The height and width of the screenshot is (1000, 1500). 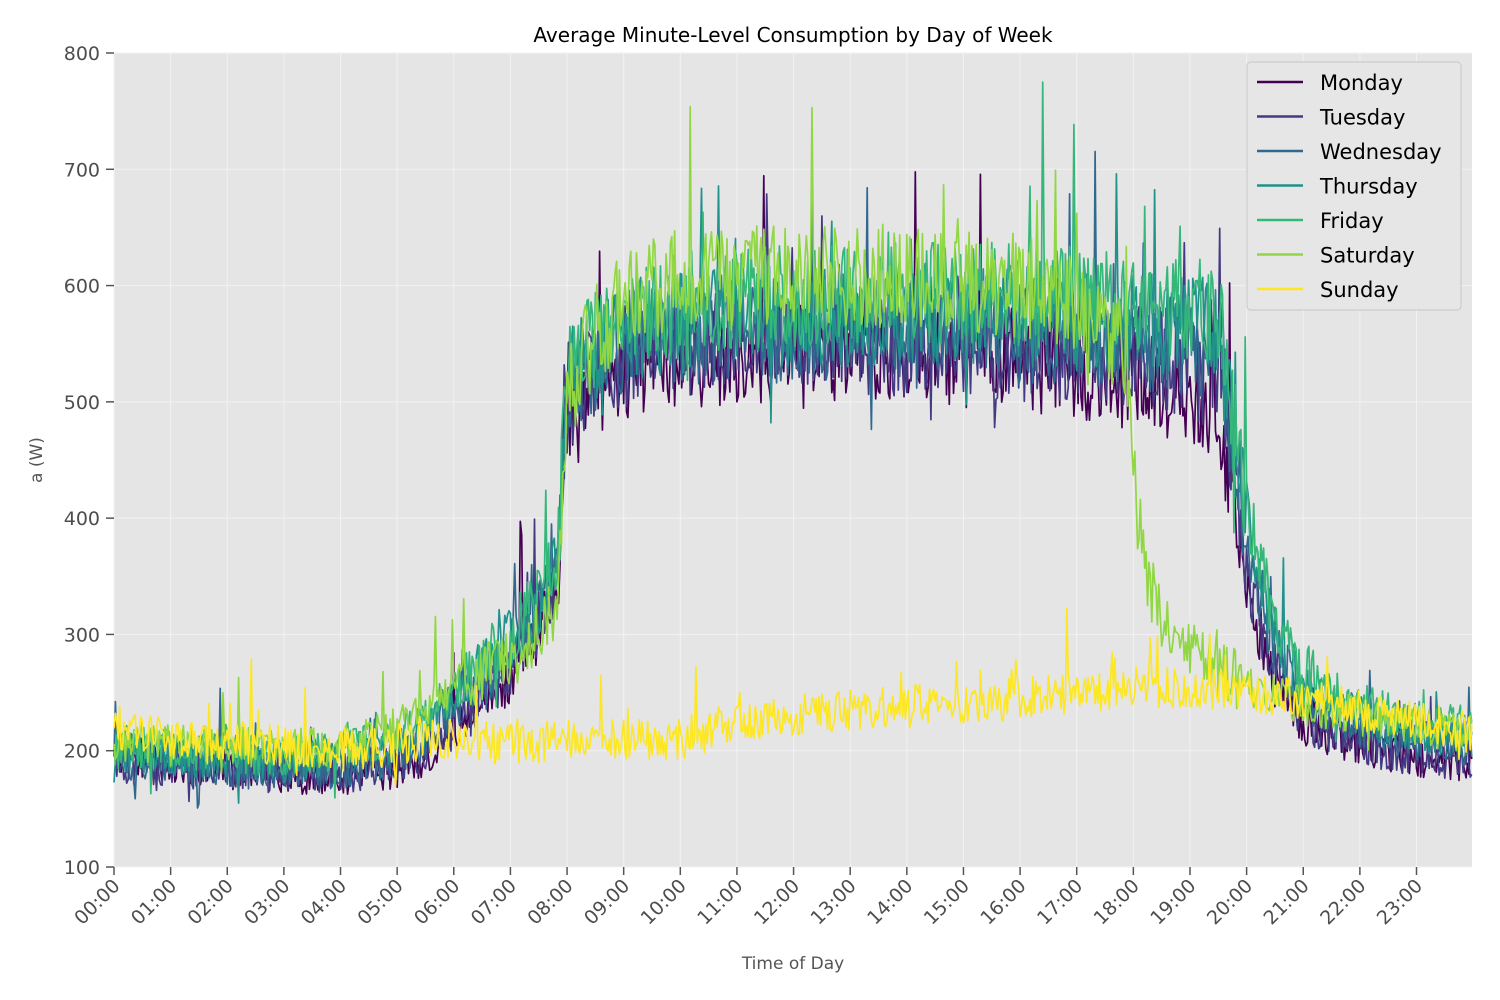 I want to click on y-axis-label: a (W), so click(x=37, y=460).